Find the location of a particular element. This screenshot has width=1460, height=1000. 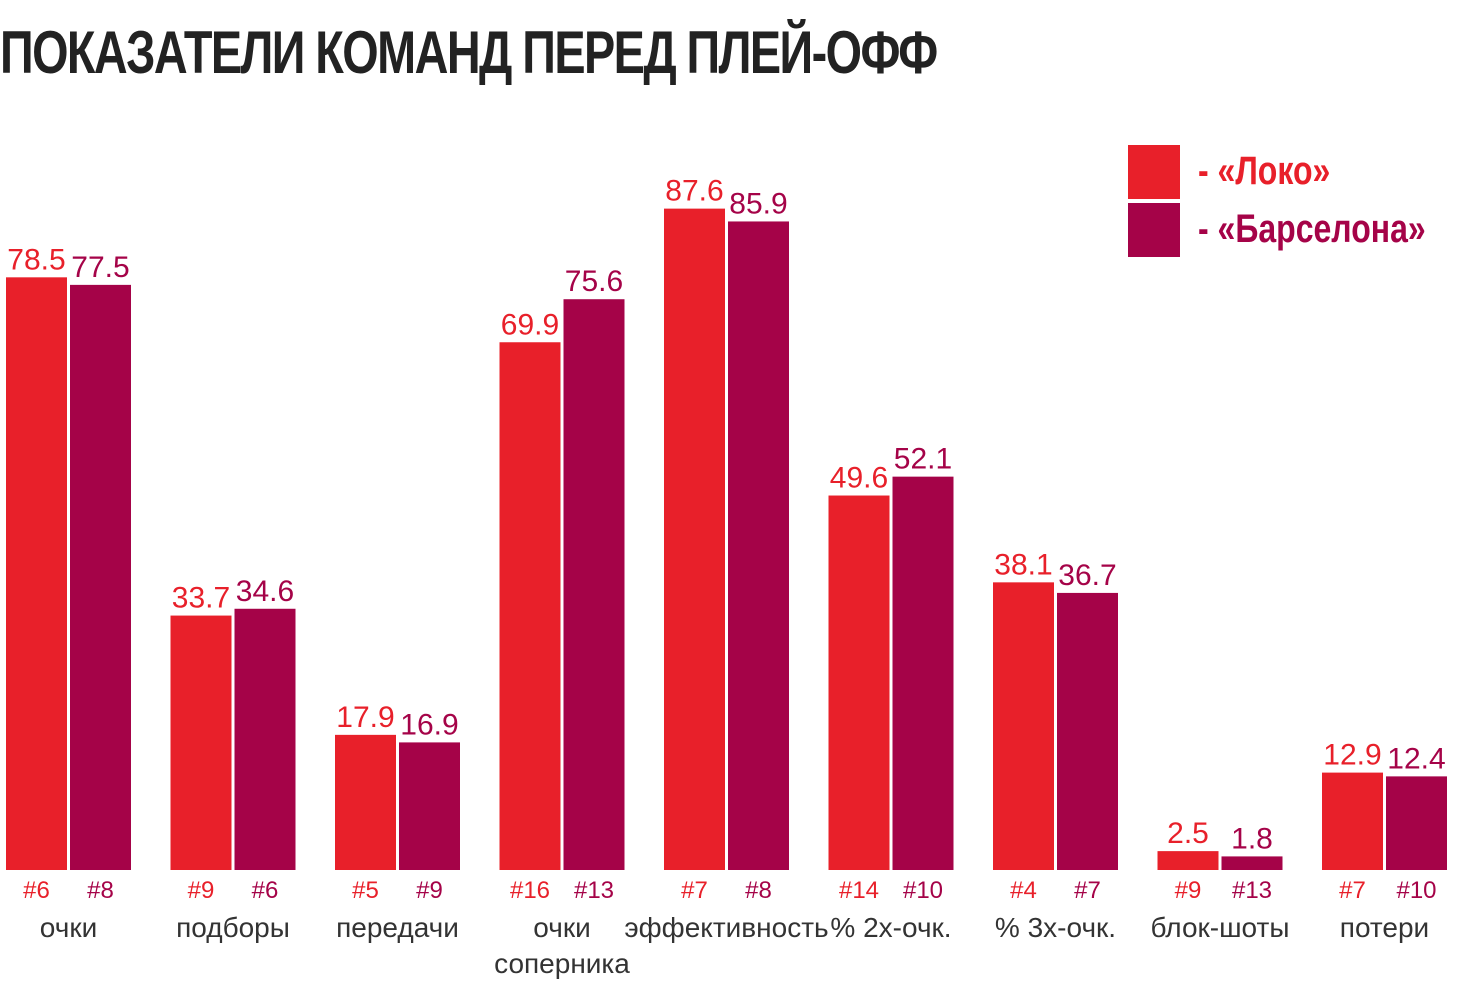

category-label: подборы is located at coordinates (233, 927).